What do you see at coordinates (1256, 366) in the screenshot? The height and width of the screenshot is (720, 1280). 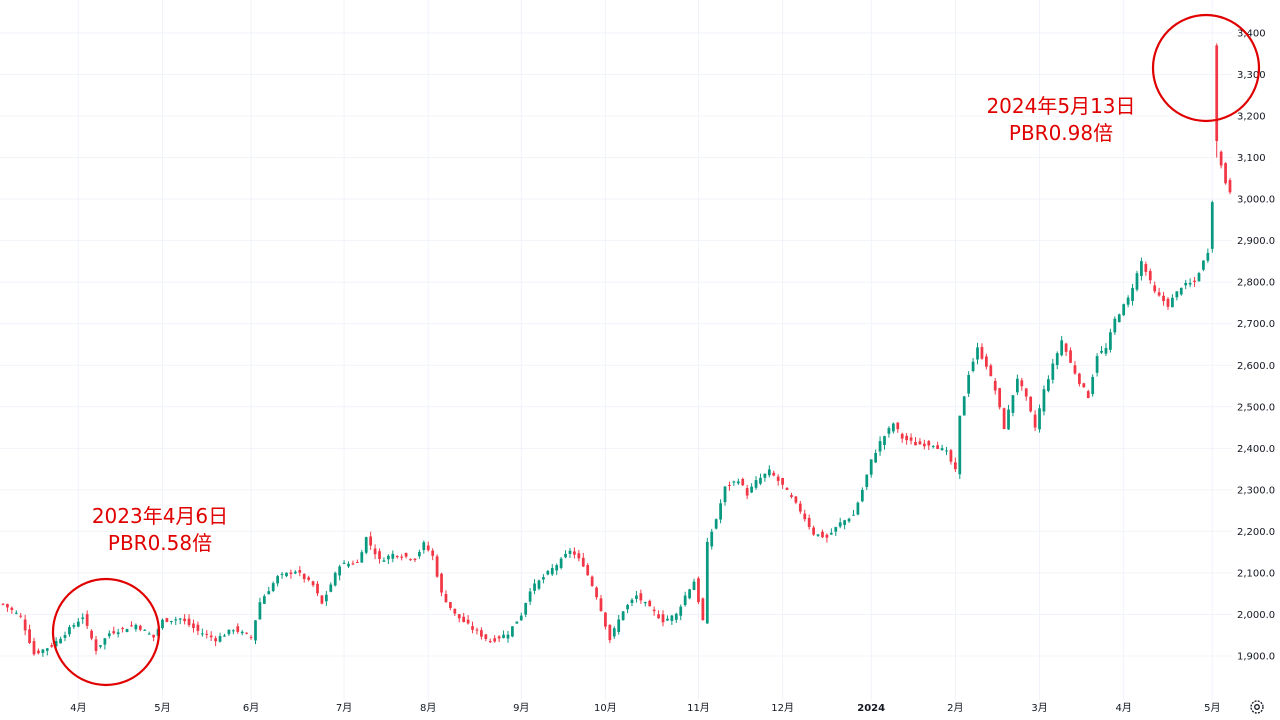 I see `y-tick-label: 2,600.0` at bounding box center [1256, 366].